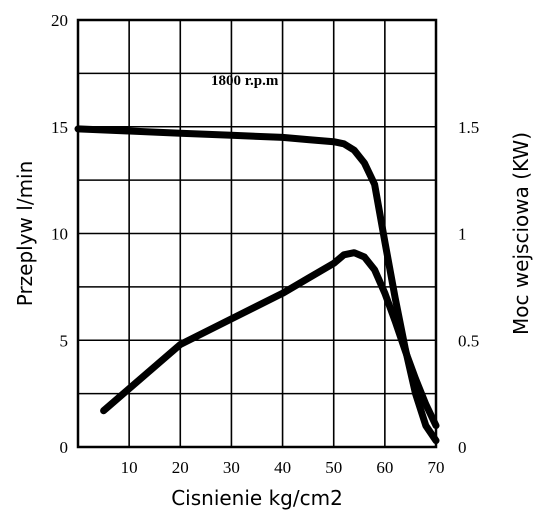 The width and height of the screenshot is (539, 515). I want to click on x-tick-label: 50, so click(333, 467).